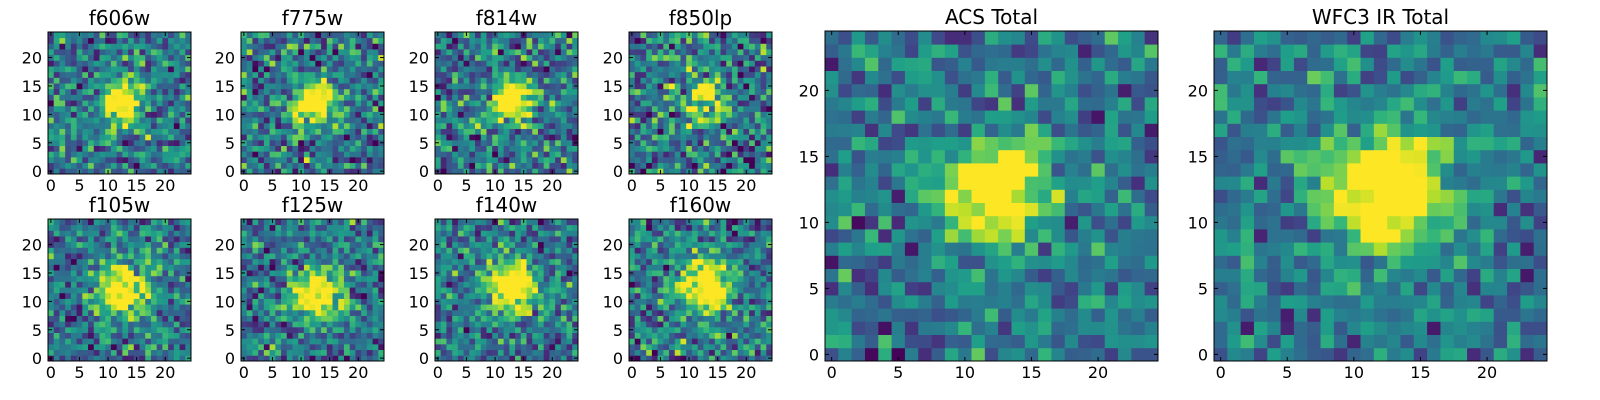 Image resolution: width=1600 pixels, height=400 pixels. What do you see at coordinates (225, 86) in the screenshot?
I see `y-tick-label: 15` at bounding box center [225, 86].